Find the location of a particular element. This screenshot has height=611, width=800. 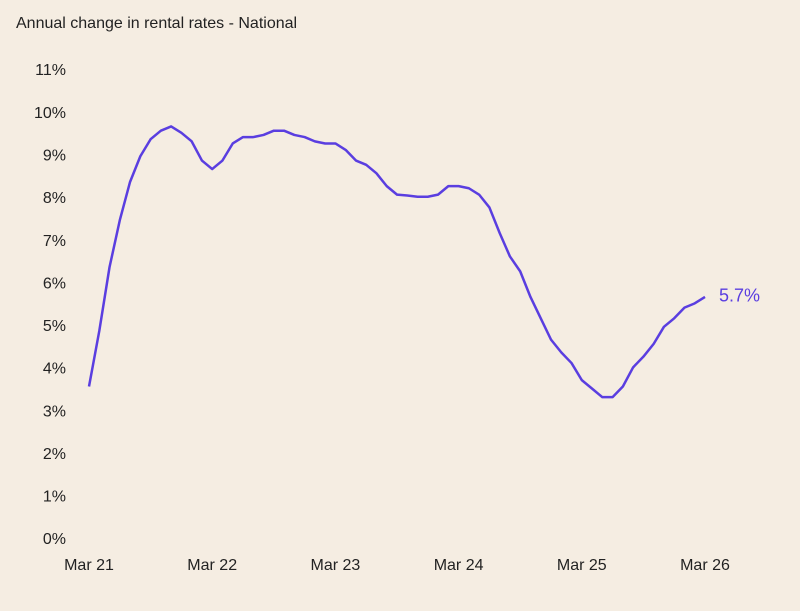

y-tick-label: 0% is located at coordinates (54, 539).